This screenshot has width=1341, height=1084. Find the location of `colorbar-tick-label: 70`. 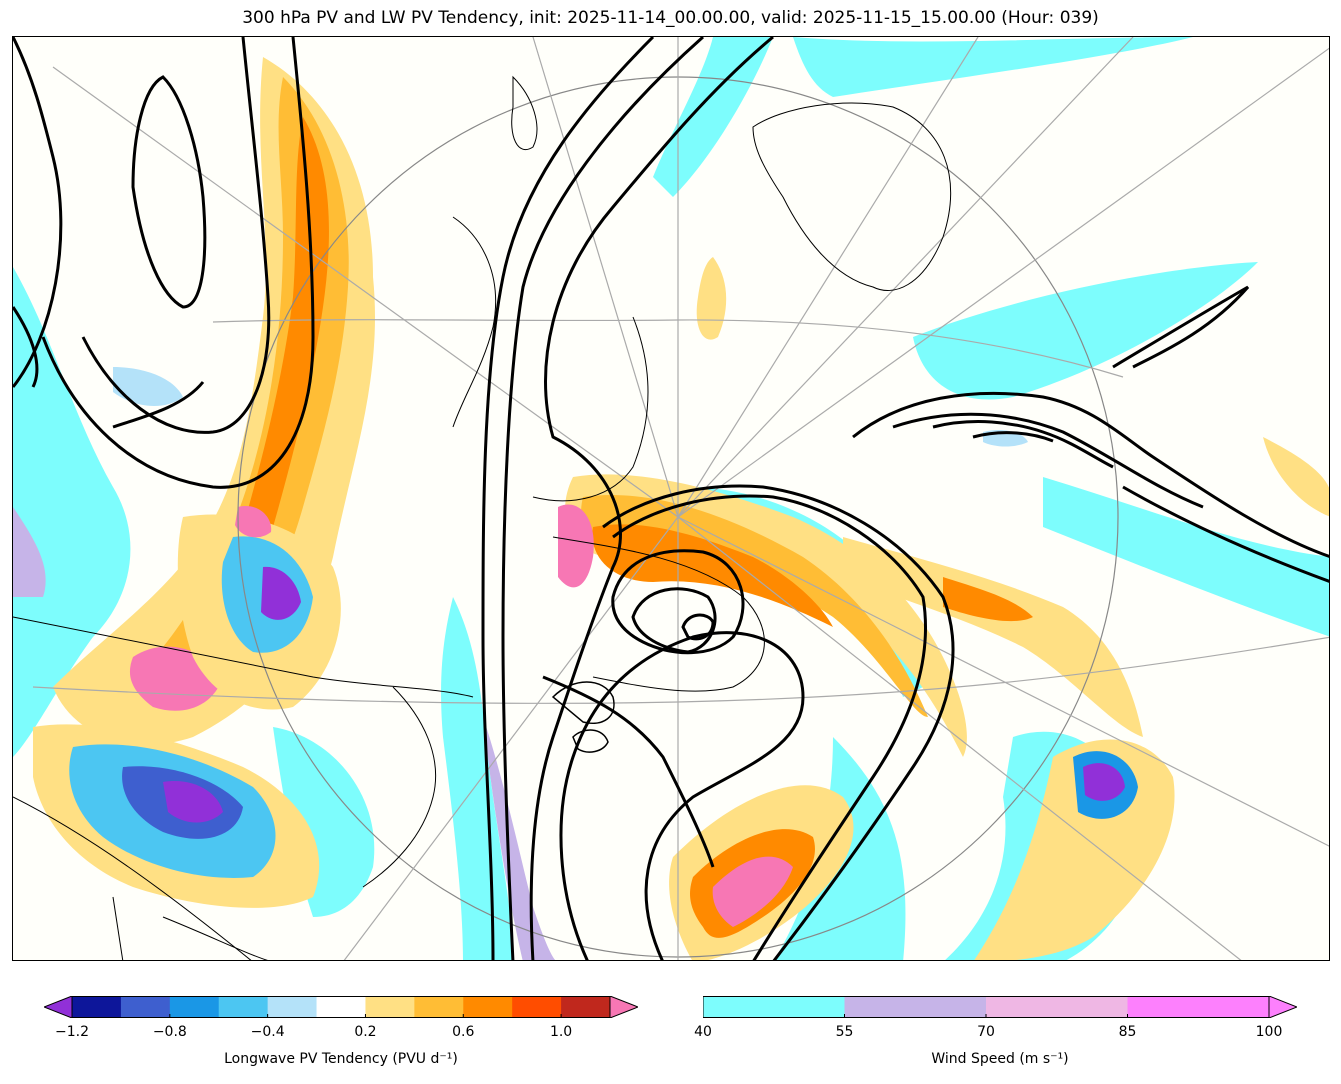

colorbar-tick-label: 70 is located at coordinates (986, 1032).